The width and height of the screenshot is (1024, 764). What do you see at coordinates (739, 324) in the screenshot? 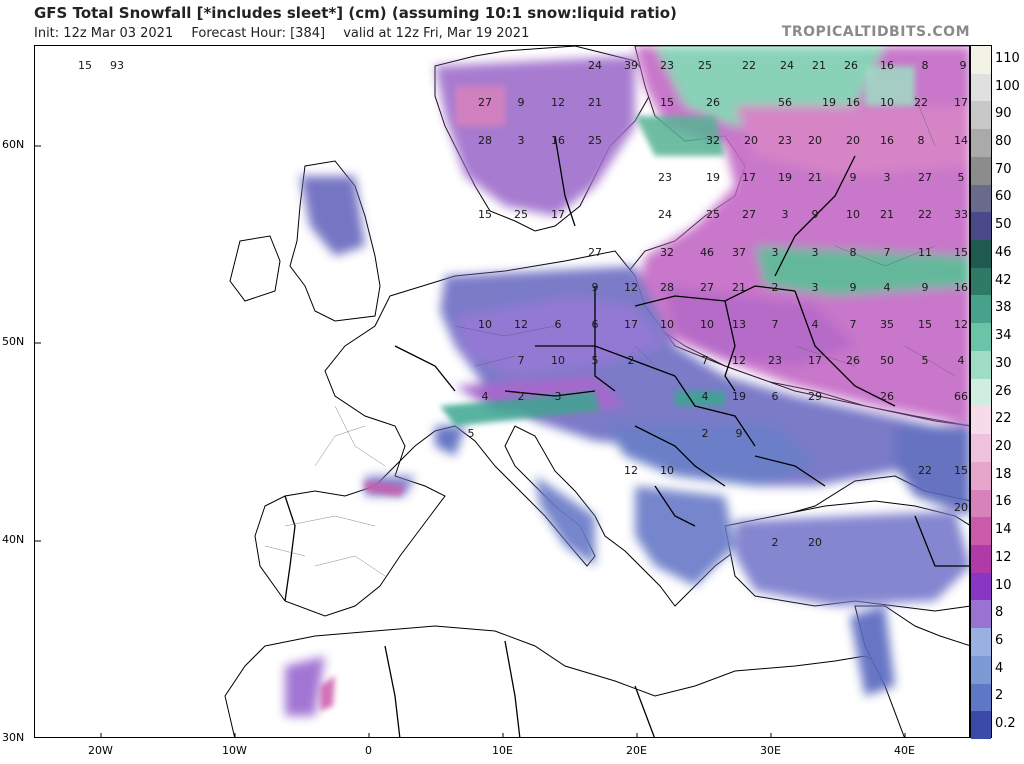
I see `snowfall-value-label: 13` at bounding box center [739, 324].